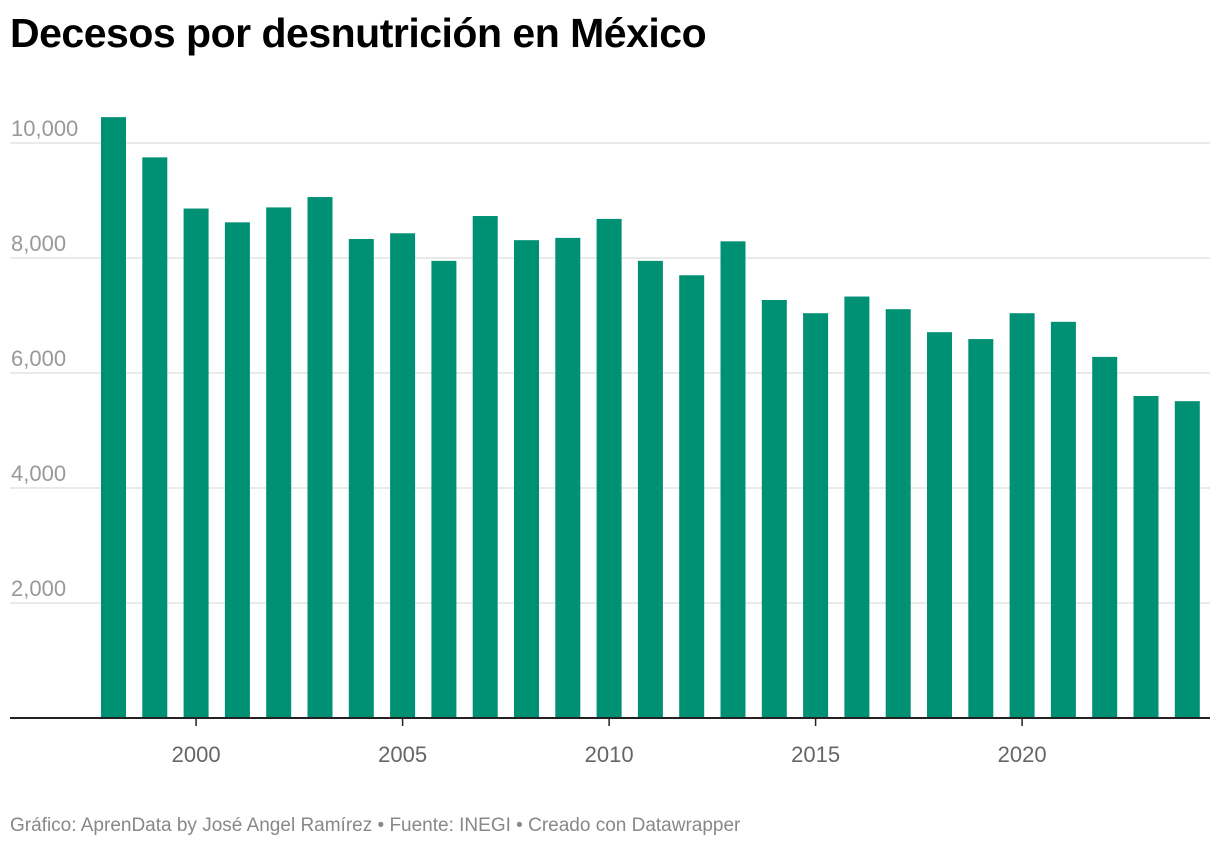 This screenshot has height=850, width=1220. Describe the element at coordinates (155, 437) in the screenshot. I see `bar-1999` at that location.